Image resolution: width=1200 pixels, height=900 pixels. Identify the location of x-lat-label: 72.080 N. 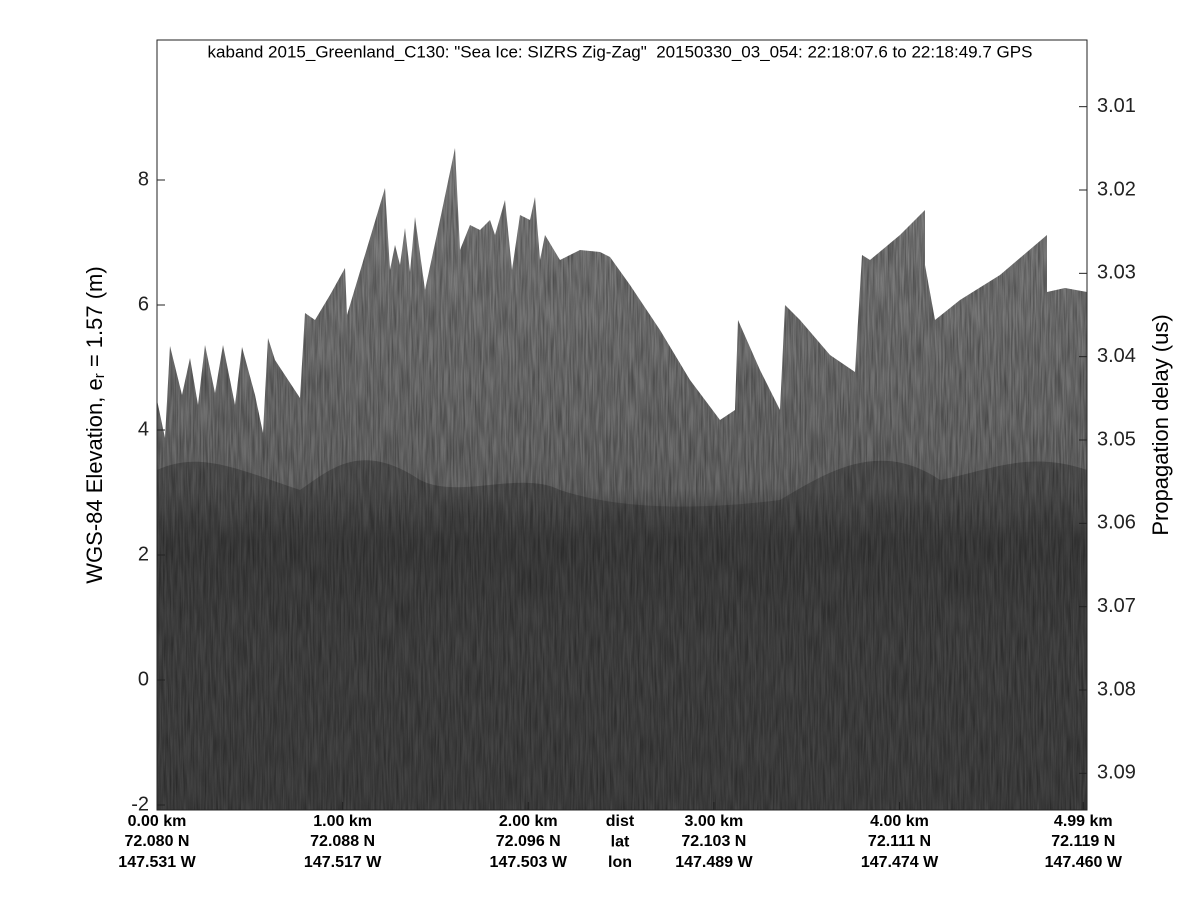
(157, 841).